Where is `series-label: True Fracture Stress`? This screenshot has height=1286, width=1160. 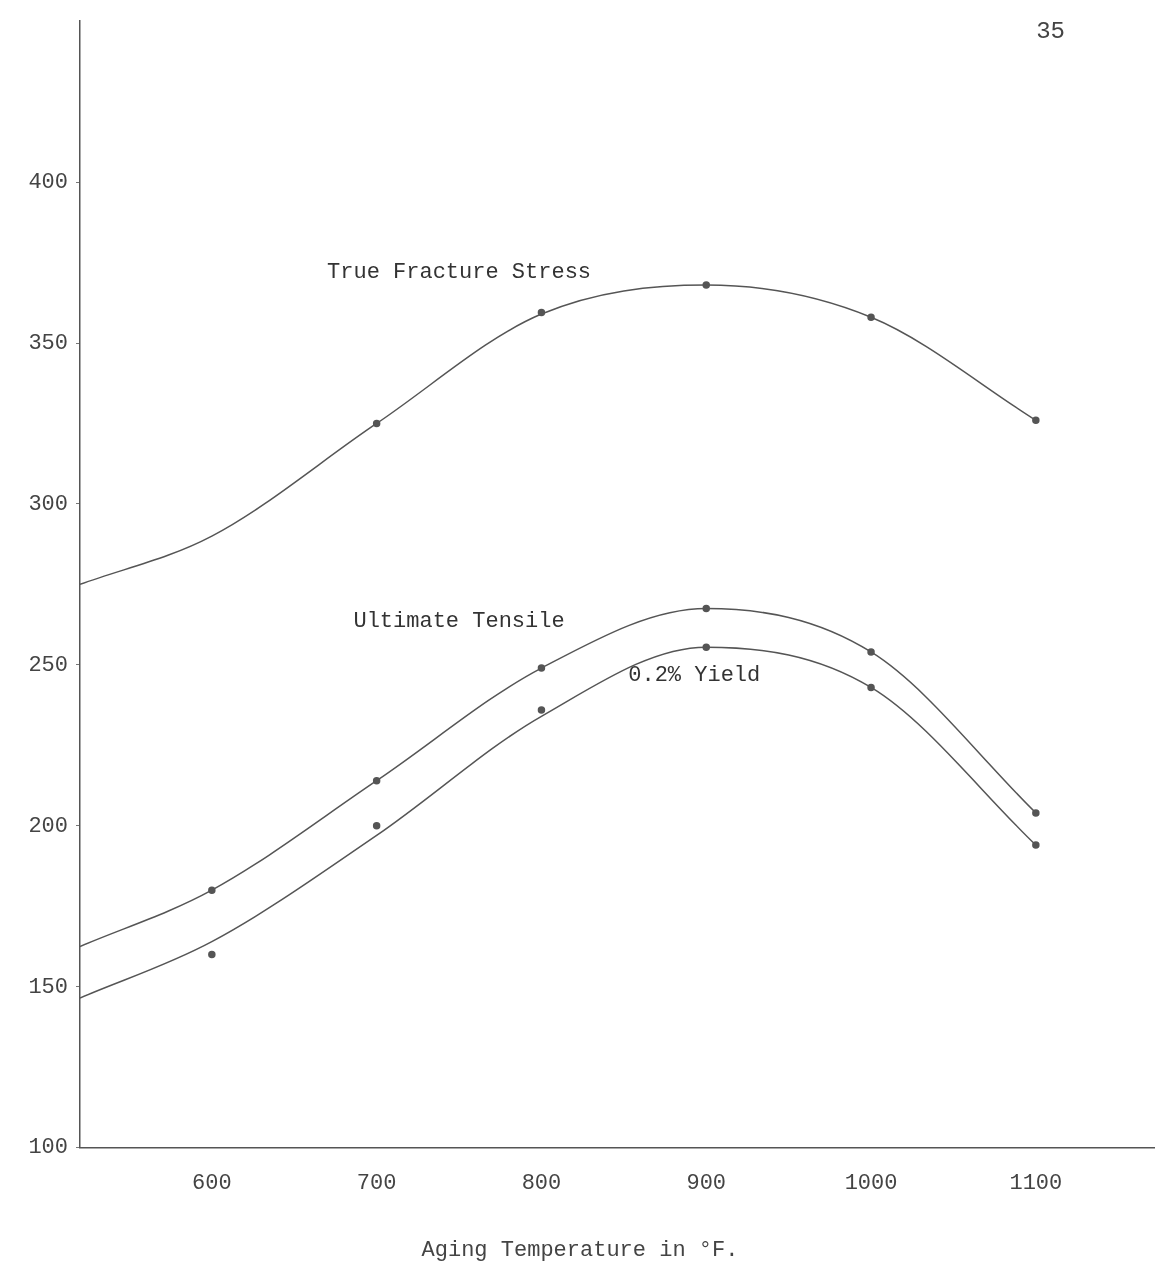 series-label: True Fracture Stress is located at coordinates (459, 272).